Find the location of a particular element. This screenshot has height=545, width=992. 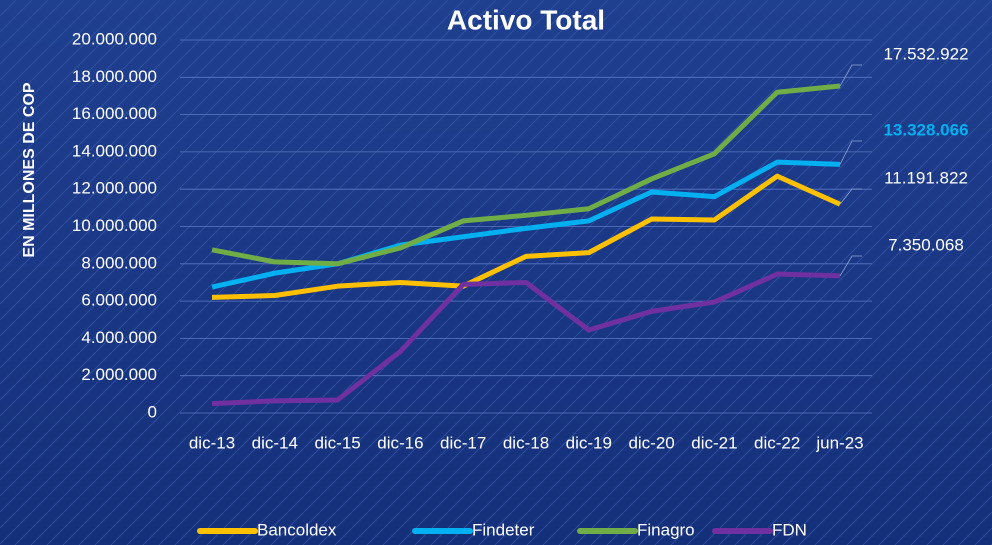

data-label: 7.350.068 is located at coordinates (926, 244).